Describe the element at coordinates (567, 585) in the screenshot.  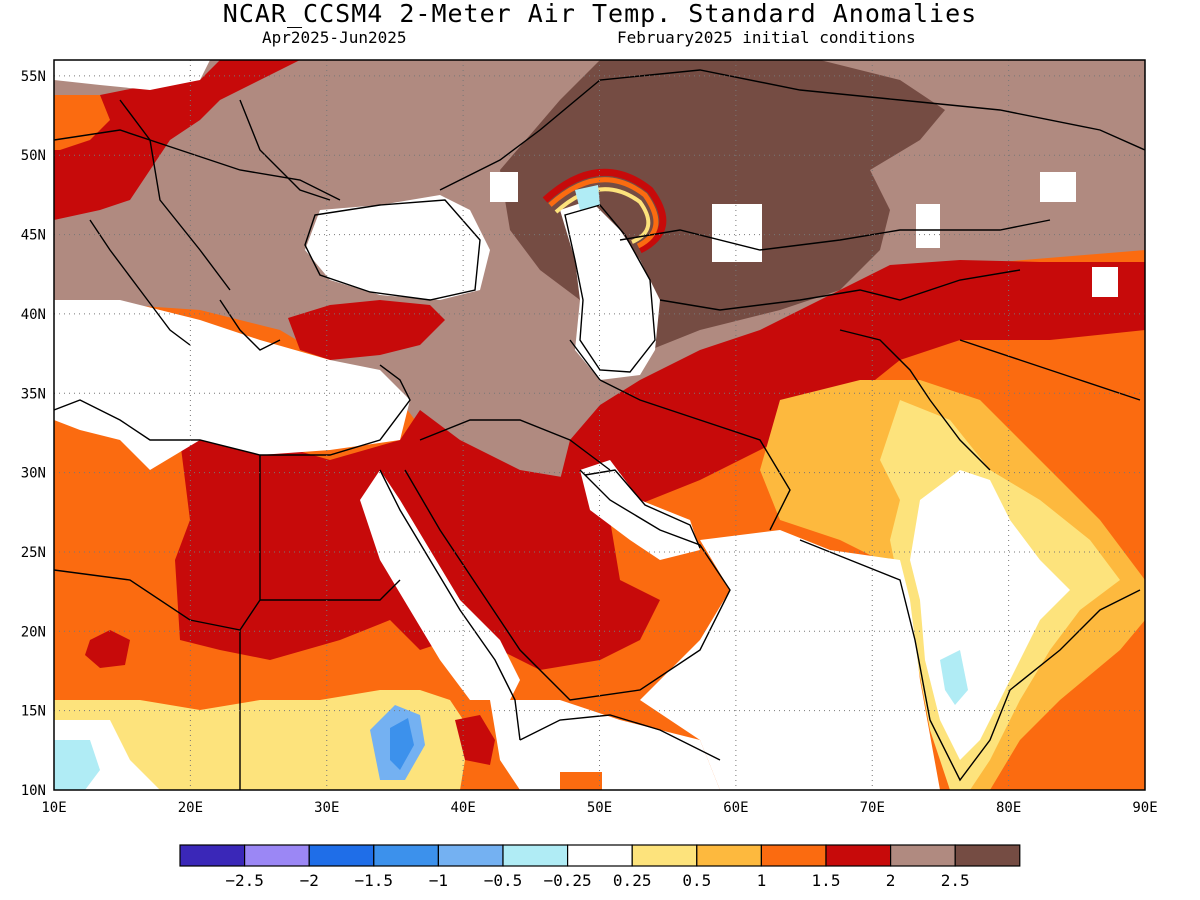
I see `coast-arabia` at that location.